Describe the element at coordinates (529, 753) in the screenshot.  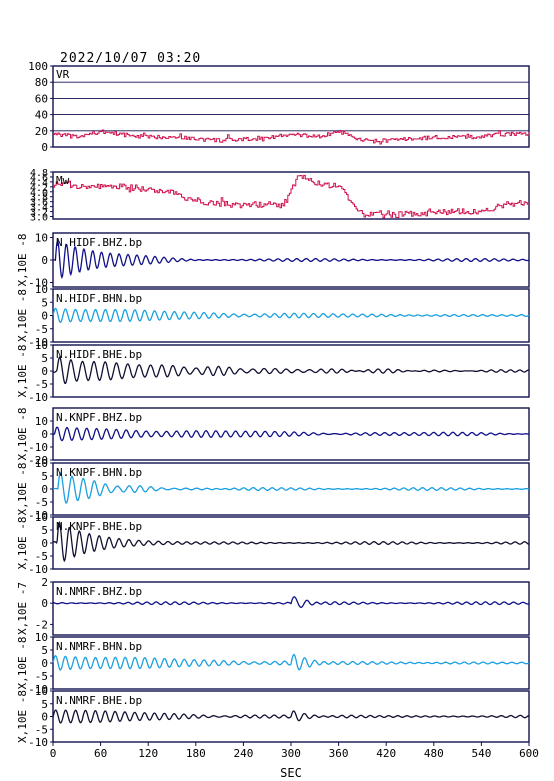
I see `x-tick-label: 600` at that location.